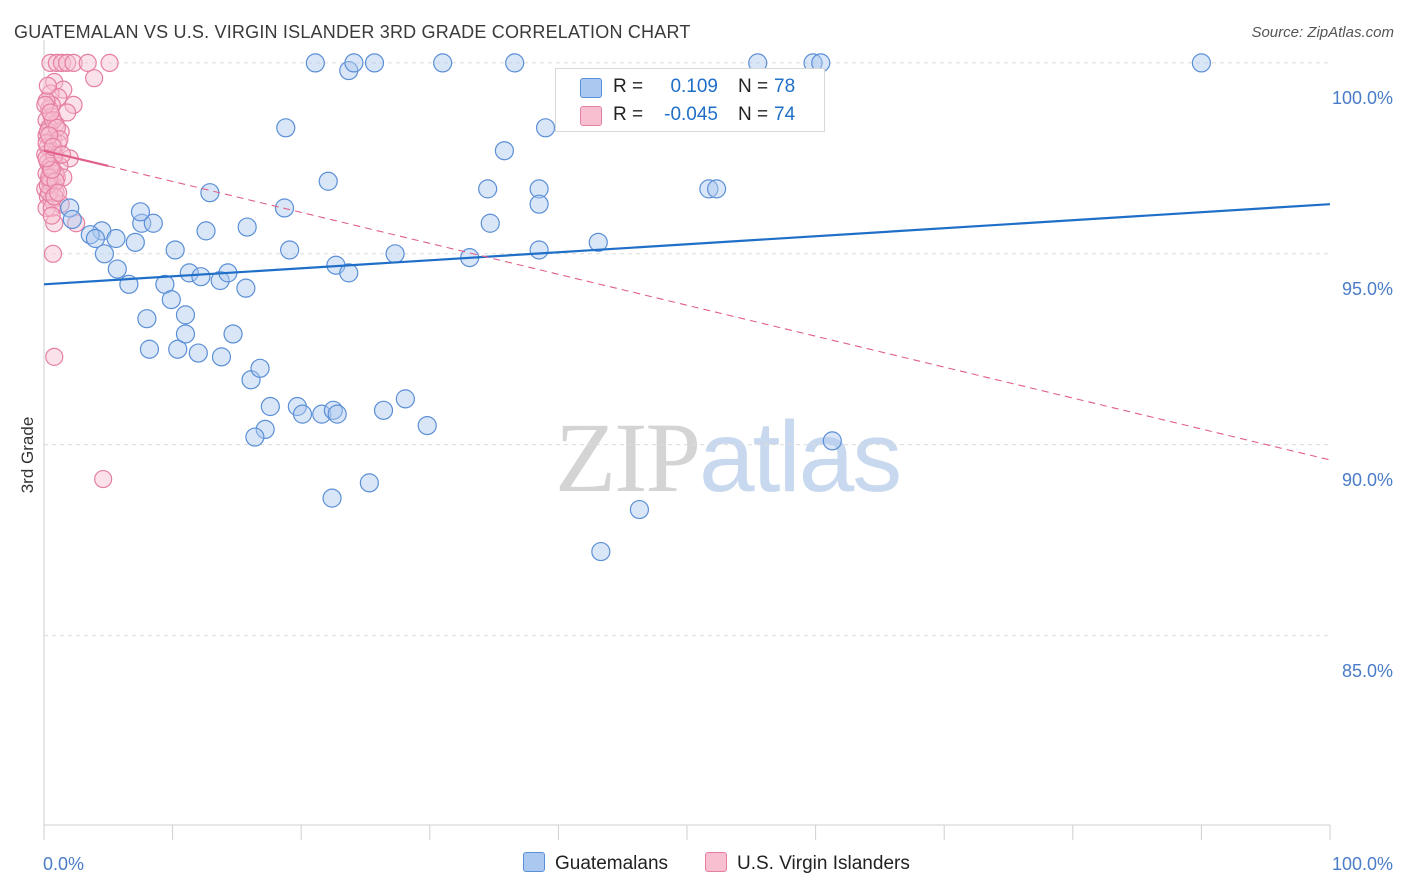 This screenshot has height=892, width=1406. I want to click on legend-r-value: -0.045, so click(691, 114).